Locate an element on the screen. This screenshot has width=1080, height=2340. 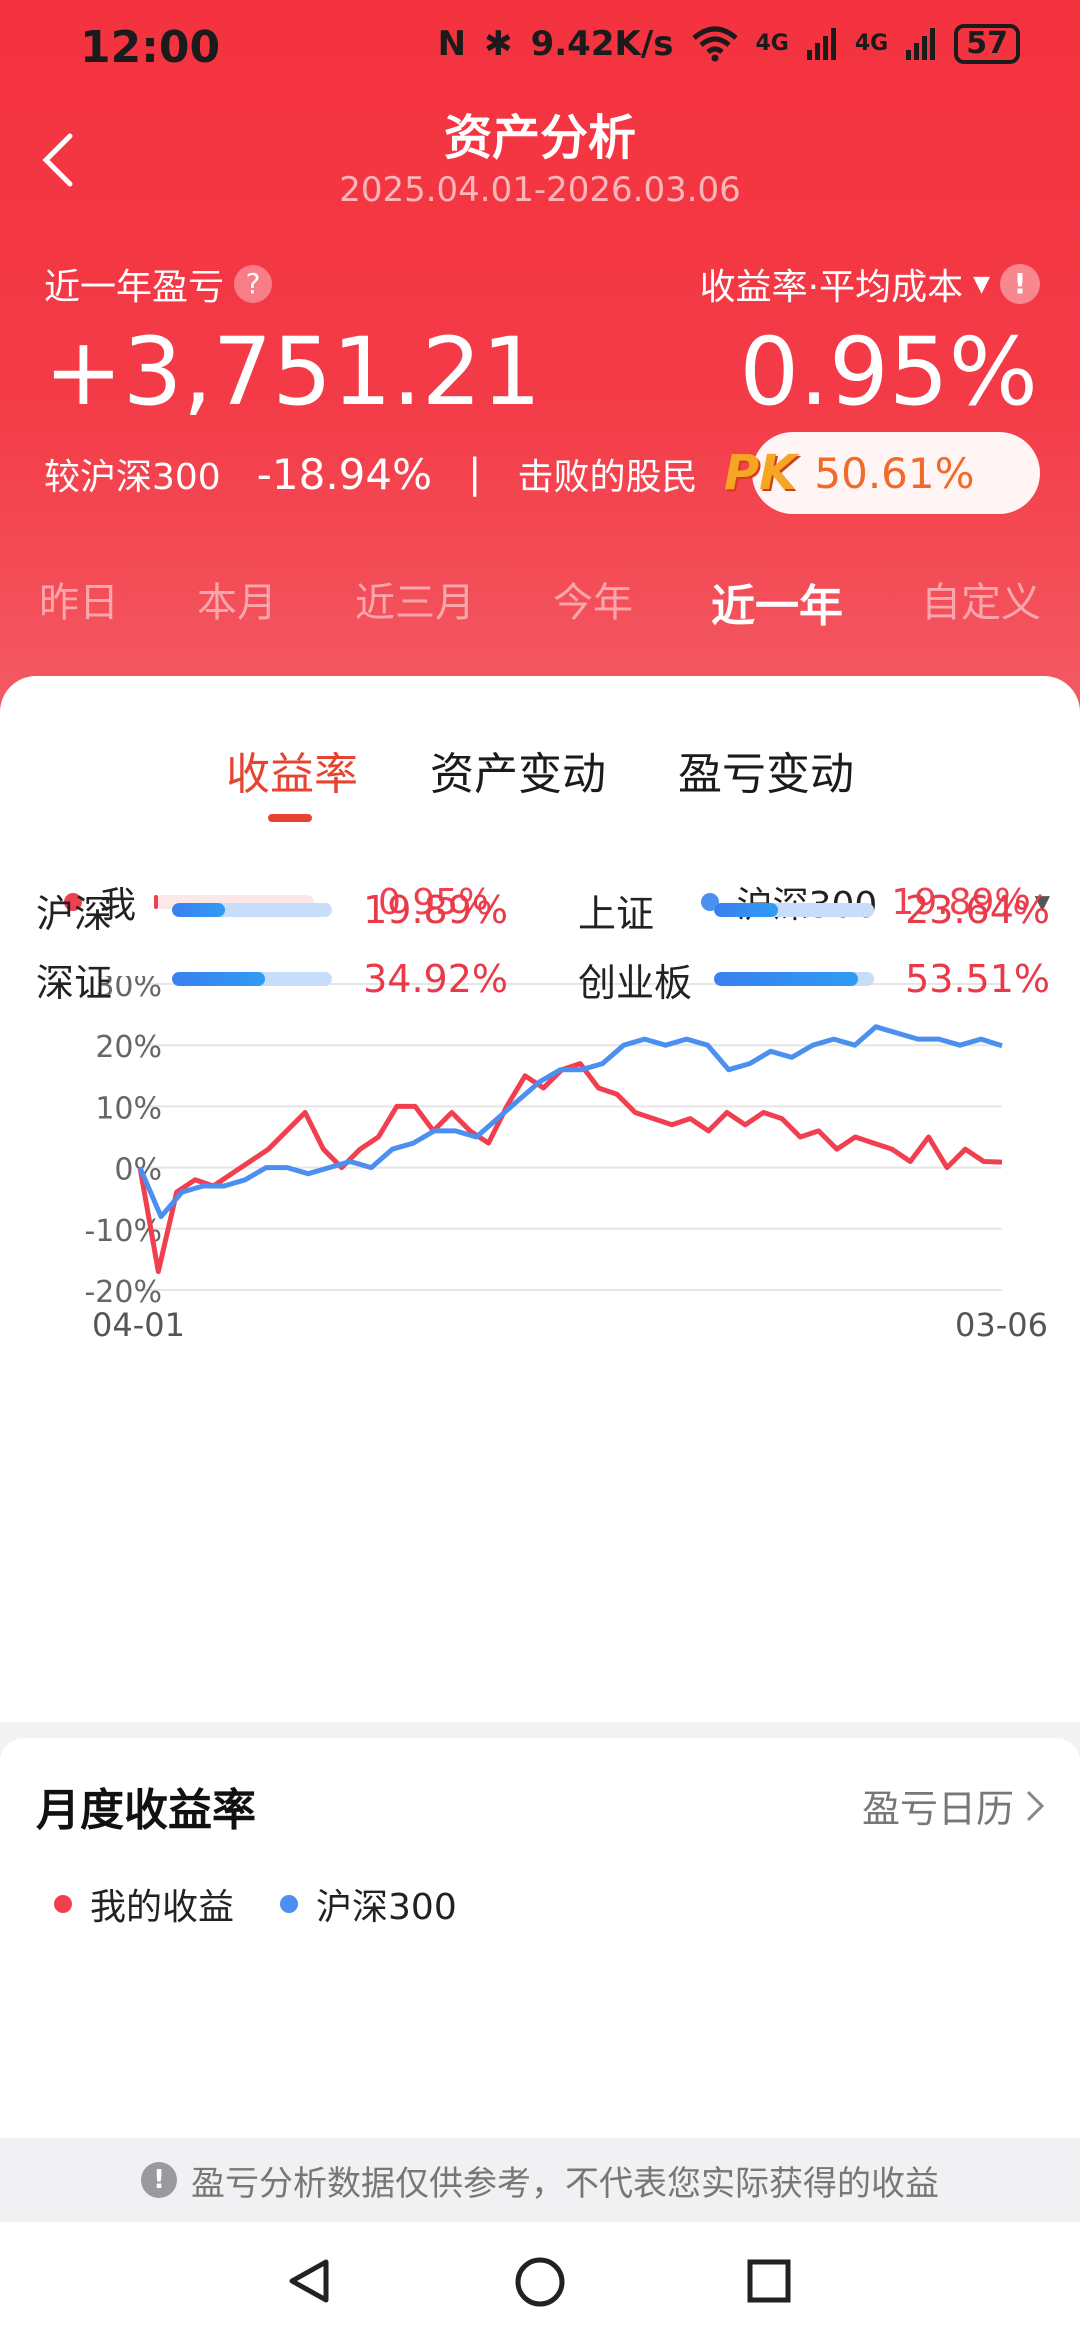
signal-bars-icon is located at coordinates (821, 44).